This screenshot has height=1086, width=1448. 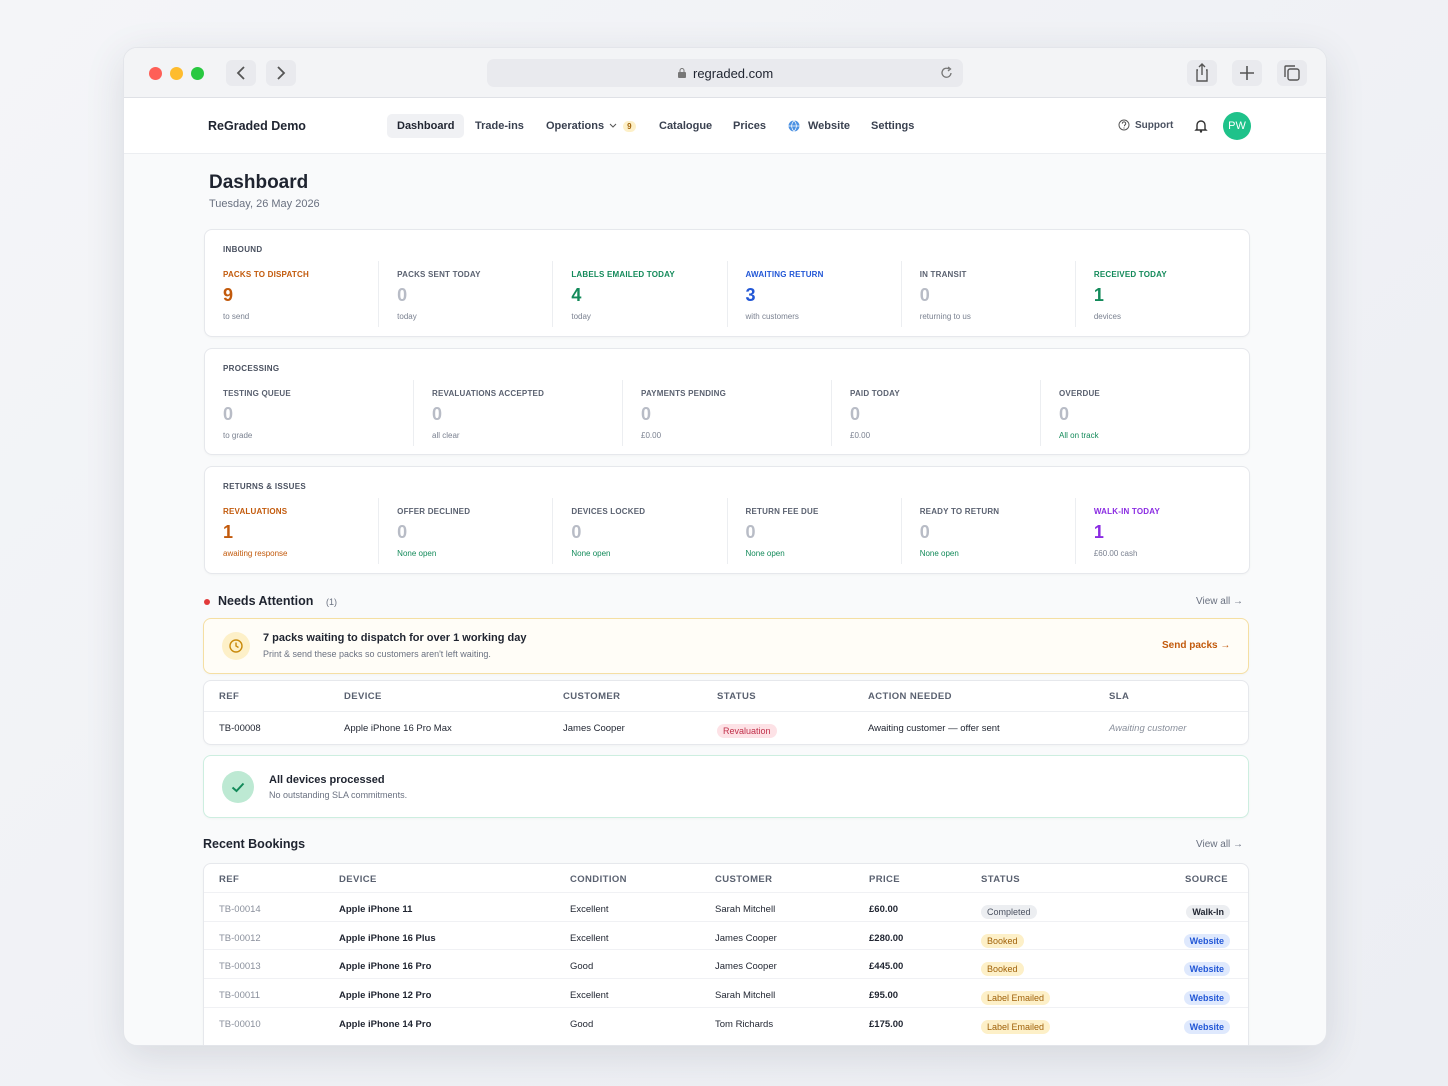 I want to click on table-header: REF, so click(x=229, y=696).